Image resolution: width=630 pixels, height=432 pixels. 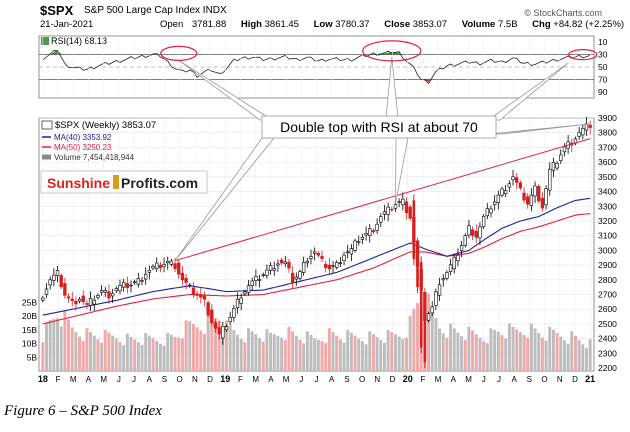 I want to click on close-value: 3853.07, so click(x=430, y=24).